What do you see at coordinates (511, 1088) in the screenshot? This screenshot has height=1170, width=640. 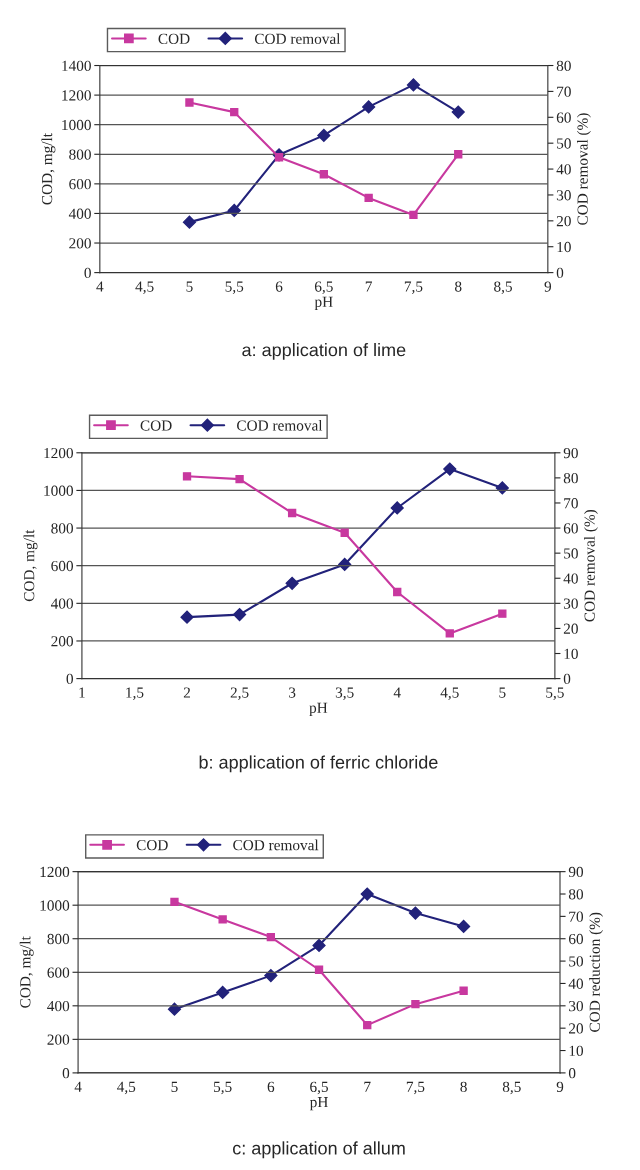 I see `x-tick-label: 8,5` at bounding box center [511, 1088].